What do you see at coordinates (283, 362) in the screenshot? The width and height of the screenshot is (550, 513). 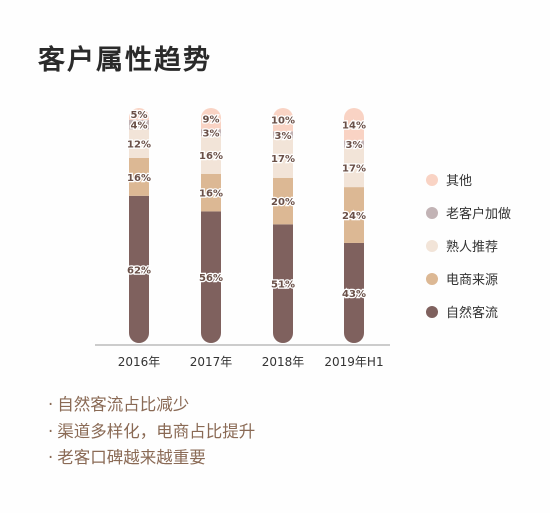 I see `x-tick-label: 2018年` at bounding box center [283, 362].